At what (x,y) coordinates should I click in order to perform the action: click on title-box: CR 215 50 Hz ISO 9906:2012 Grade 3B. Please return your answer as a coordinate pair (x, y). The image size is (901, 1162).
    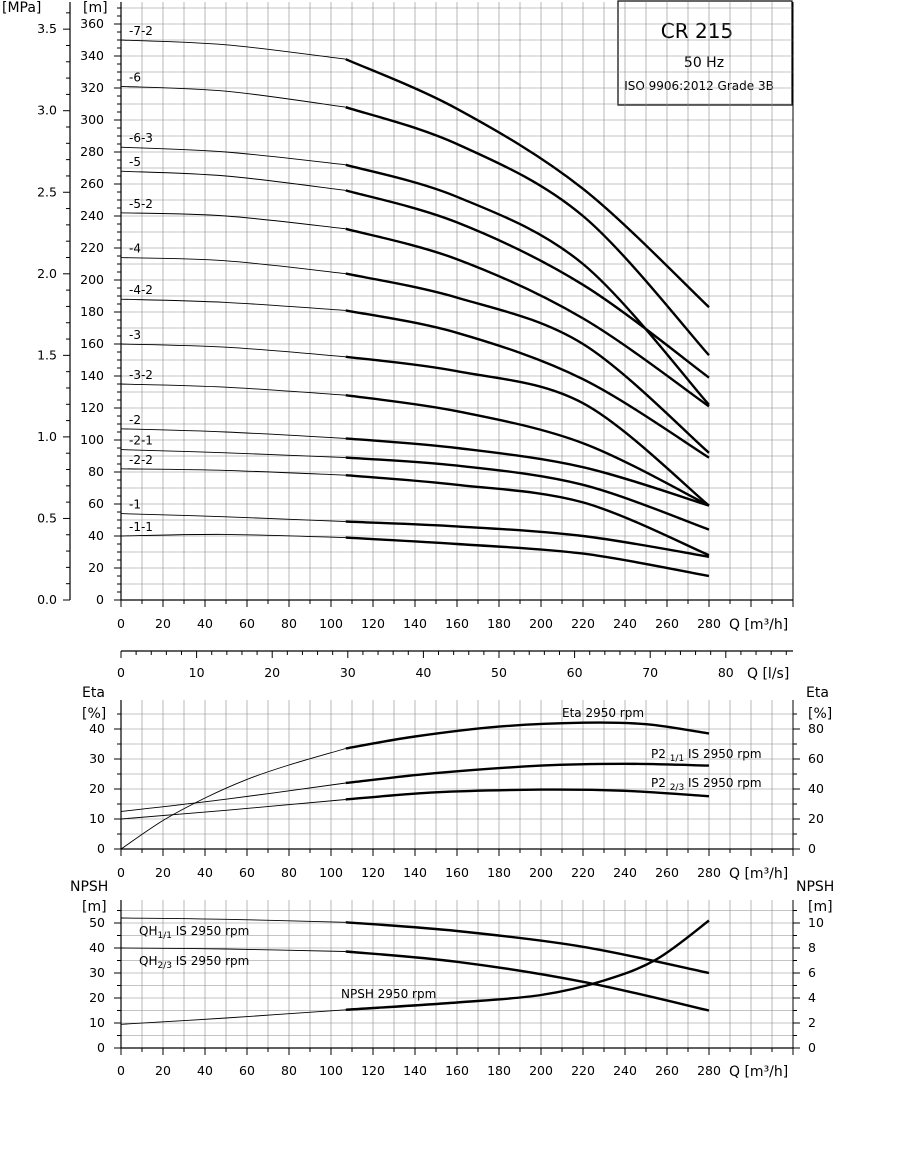
    Looking at the image, I should click on (705, 53).